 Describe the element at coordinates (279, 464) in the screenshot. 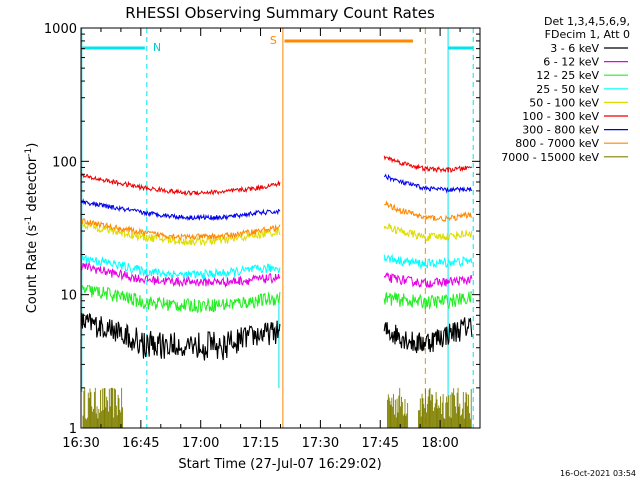

I see `x-axis-label: Start Time (27-Jul-07 16:29:02)` at that location.